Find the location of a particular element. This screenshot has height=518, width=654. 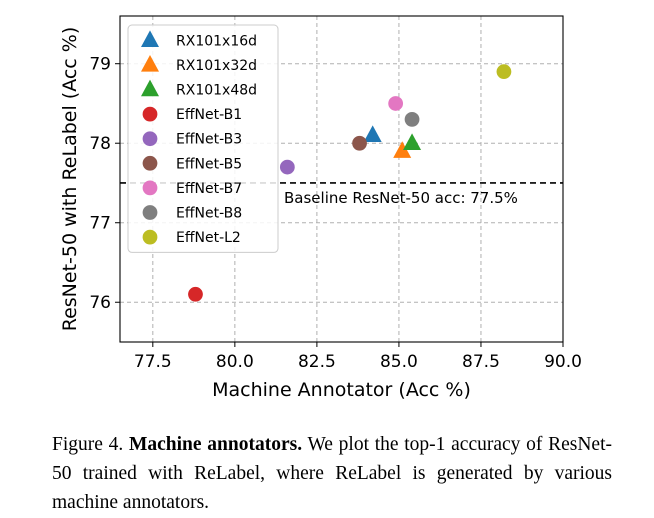

legend-marker-effnet-b5 is located at coordinates (150, 163).